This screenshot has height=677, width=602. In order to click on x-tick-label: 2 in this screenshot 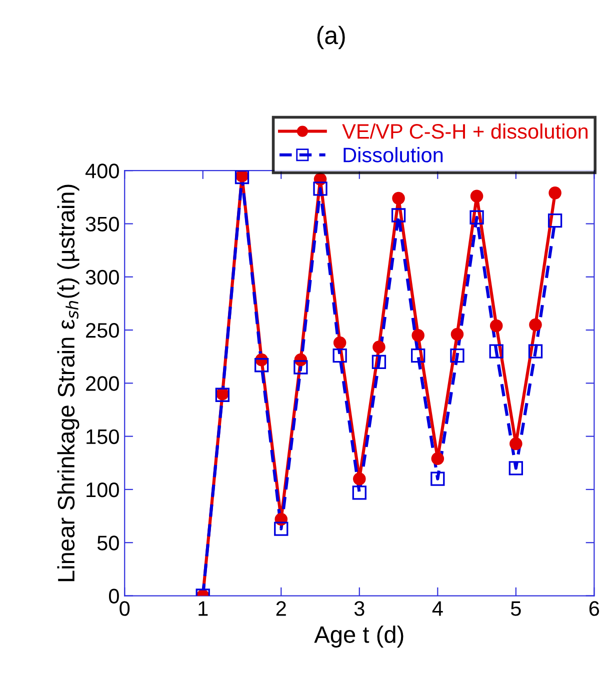, I will do `click(281, 608)`.